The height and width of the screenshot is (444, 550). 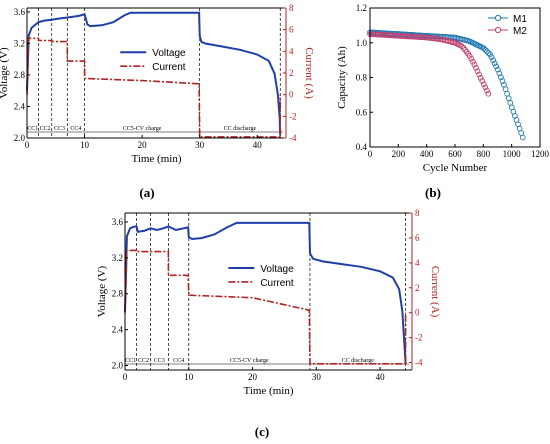 I want to click on p0-phase-label: CC discharge, so click(x=240, y=129).